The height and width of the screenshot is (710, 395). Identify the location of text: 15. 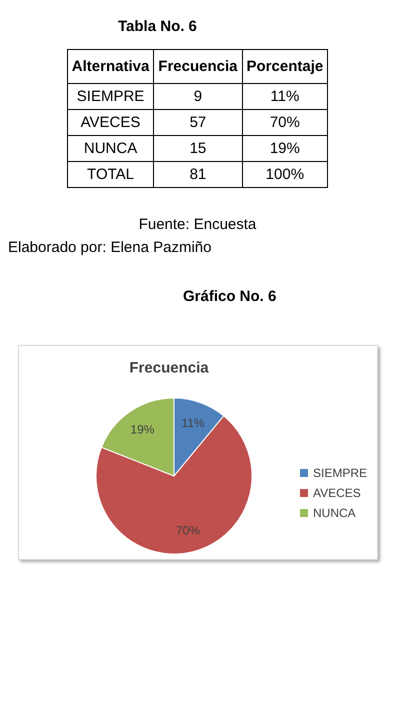
(198, 149).